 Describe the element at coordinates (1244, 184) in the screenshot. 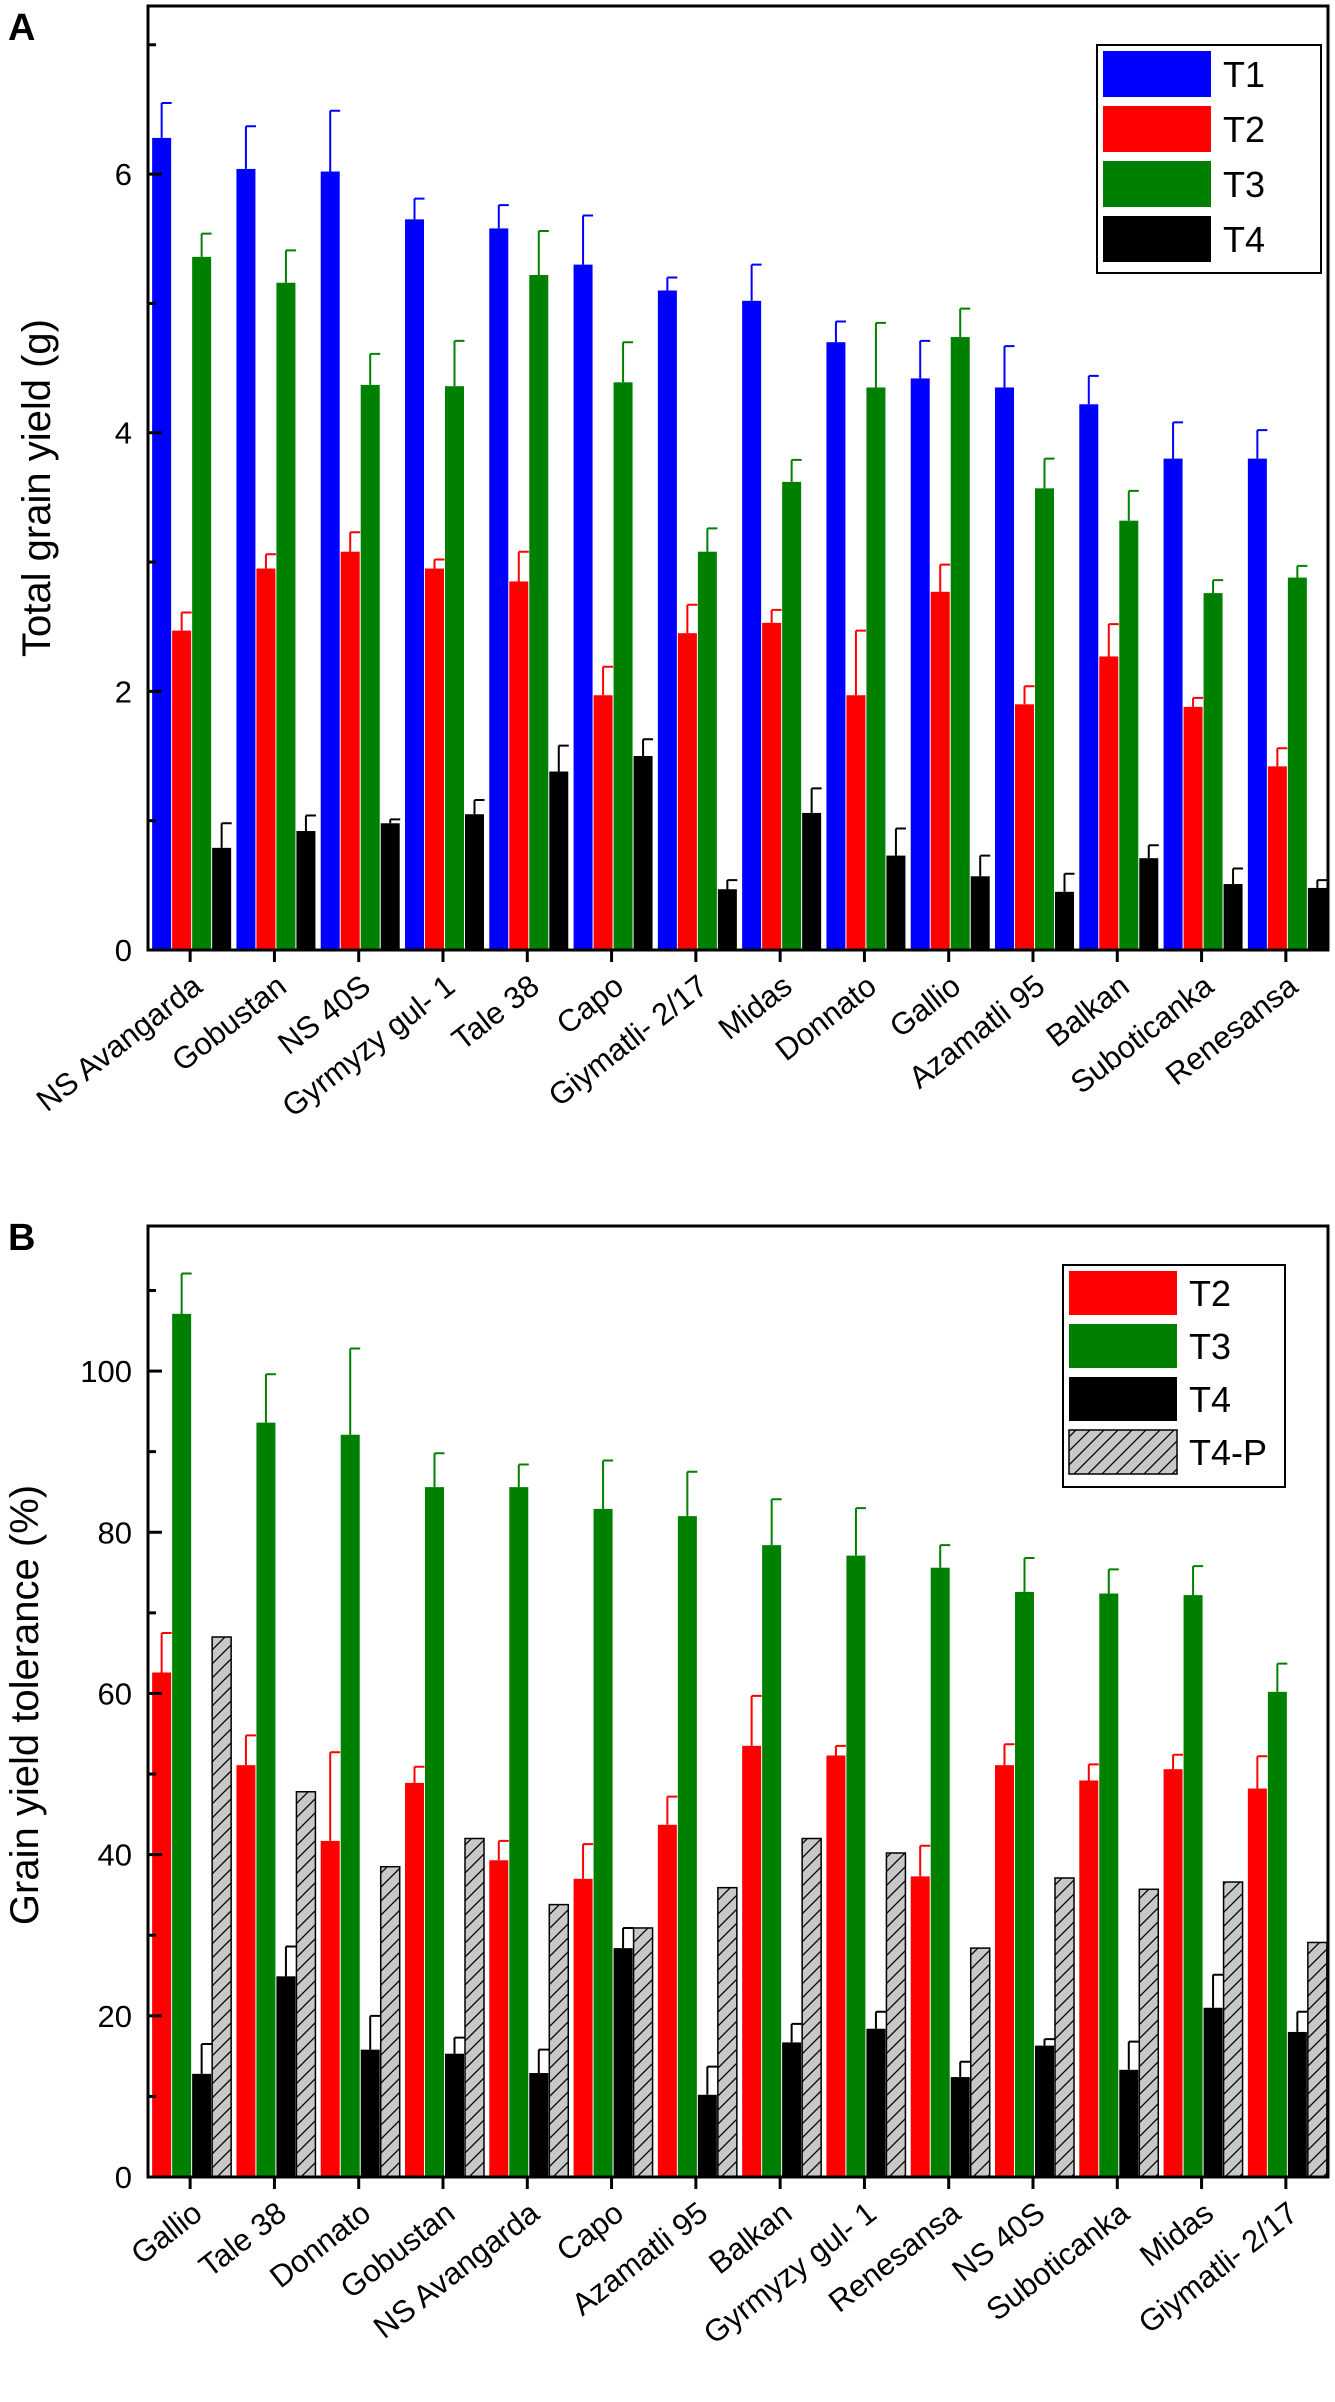

I see `legend-label-a-t3: T3` at that location.